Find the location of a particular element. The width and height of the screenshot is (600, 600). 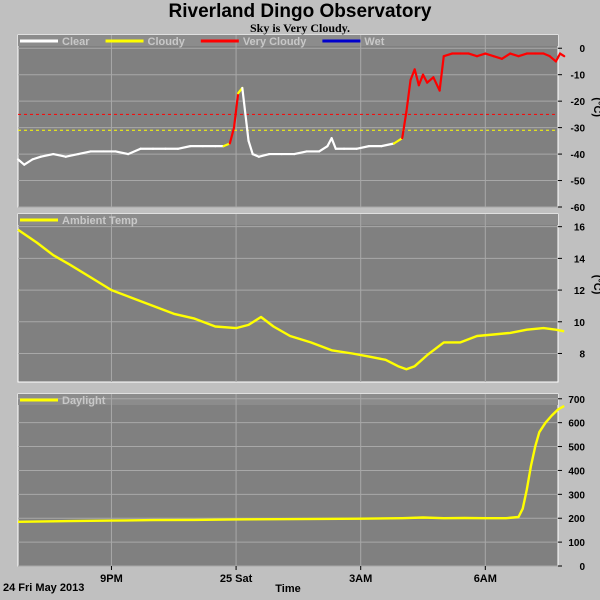

y-tick-label: 300 is located at coordinates (576, 495).